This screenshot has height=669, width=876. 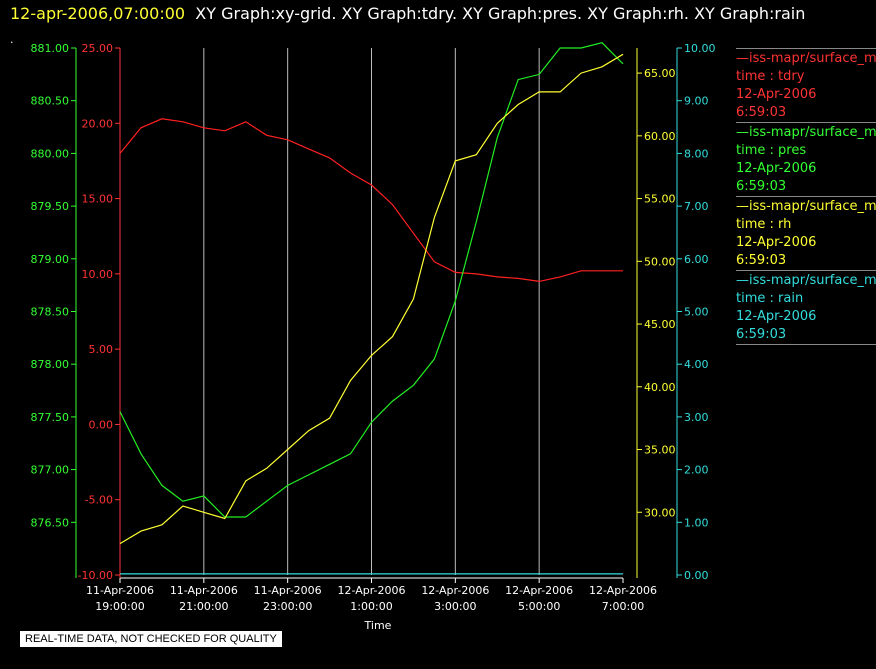 What do you see at coordinates (50, 417) in the screenshot?
I see `pres-tick-label: 877.50` at bounding box center [50, 417].